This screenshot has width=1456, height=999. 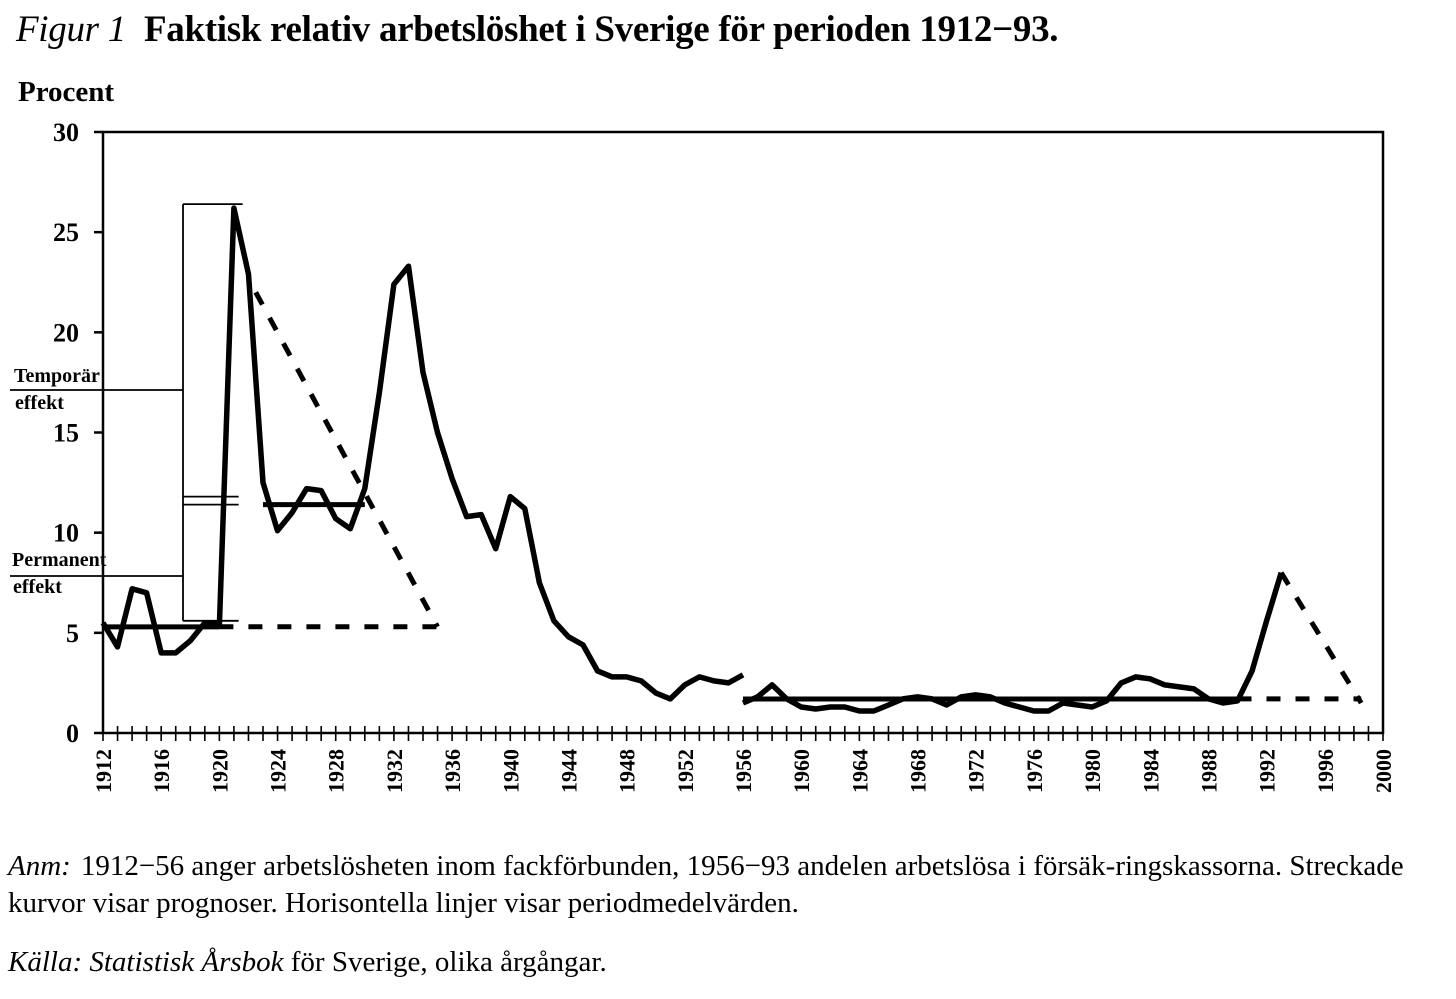 What do you see at coordinates (685, 771) in the screenshot?
I see `x-tick-label: 1952` at bounding box center [685, 771].